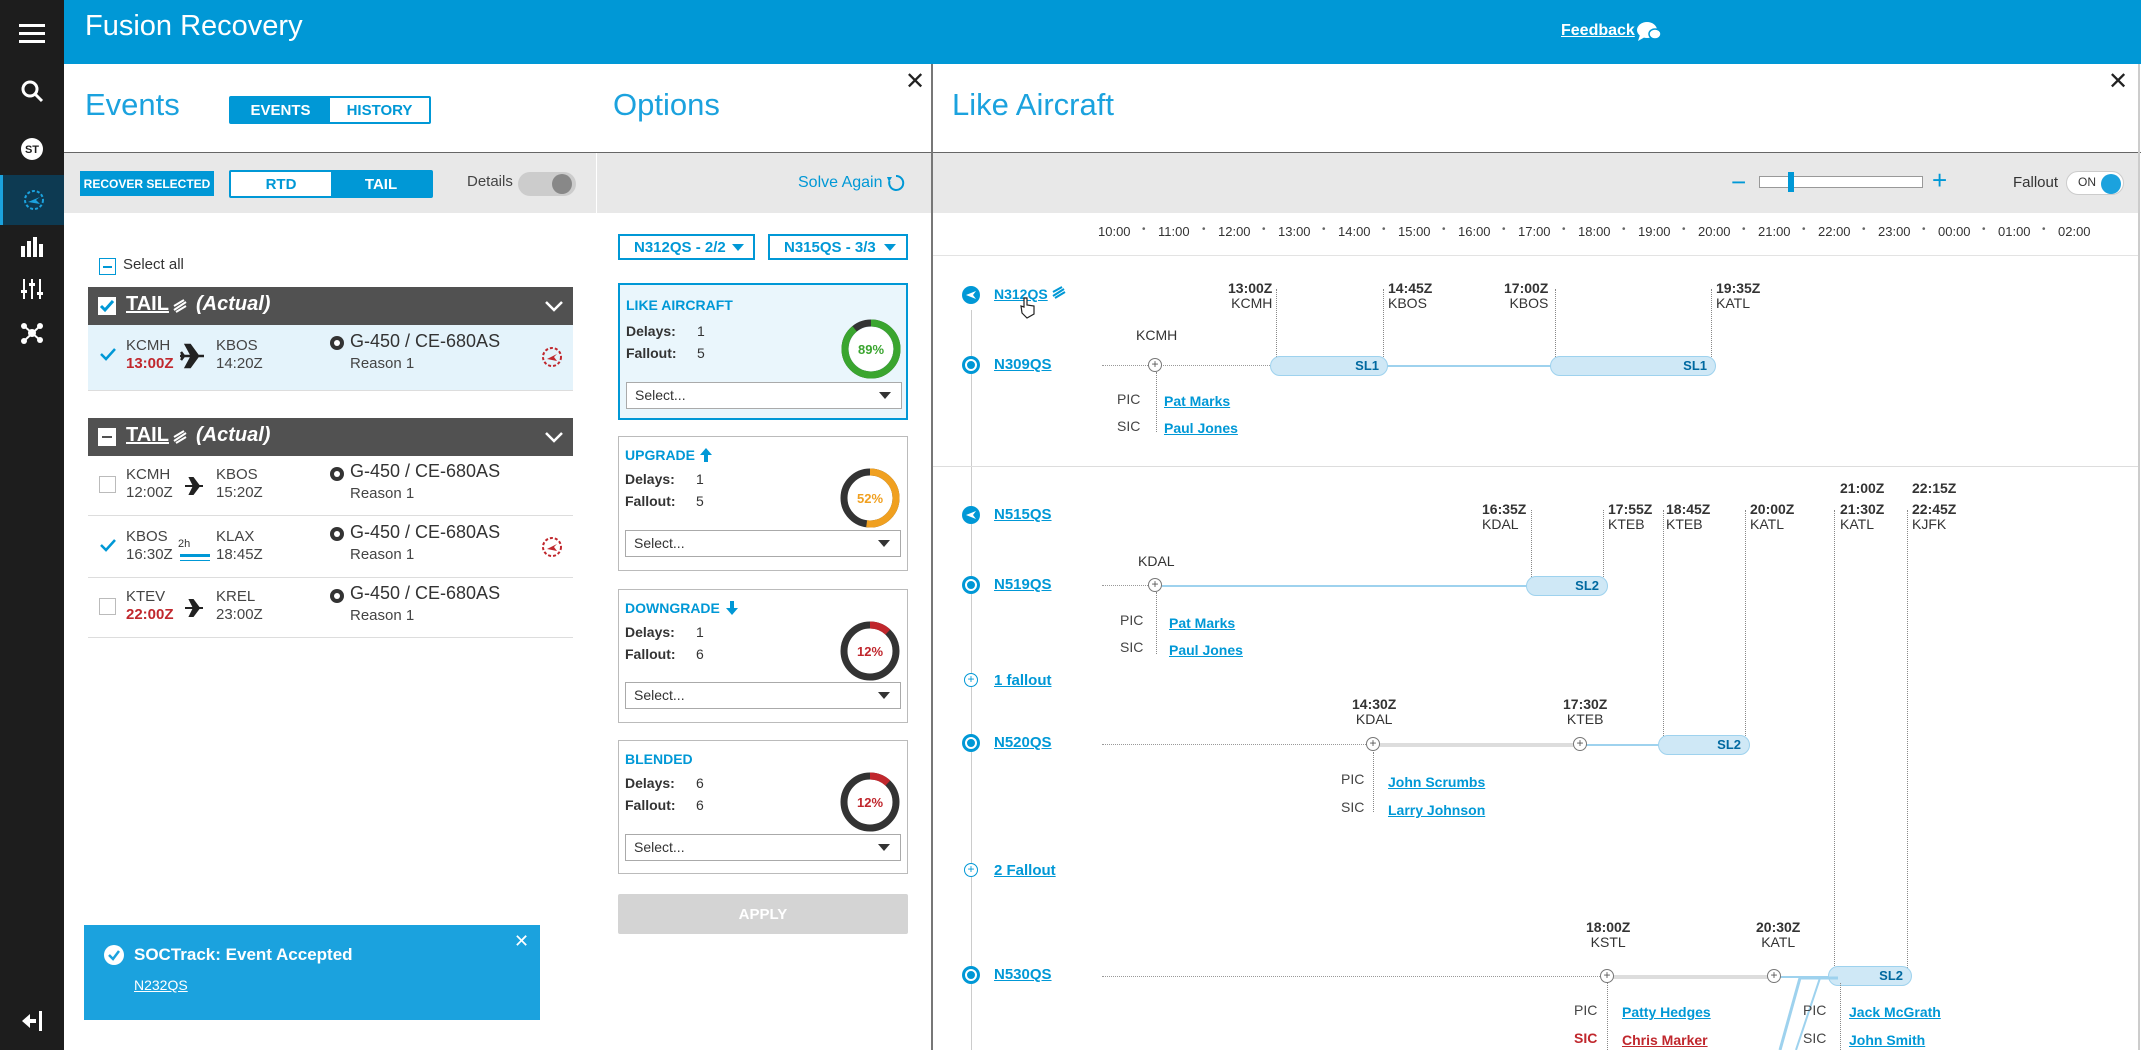 This screenshot has width=2141, height=1050. Describe the element at coordinates (235, 536) in the screenshot. I see `arr-airport: KLAX` at that location.